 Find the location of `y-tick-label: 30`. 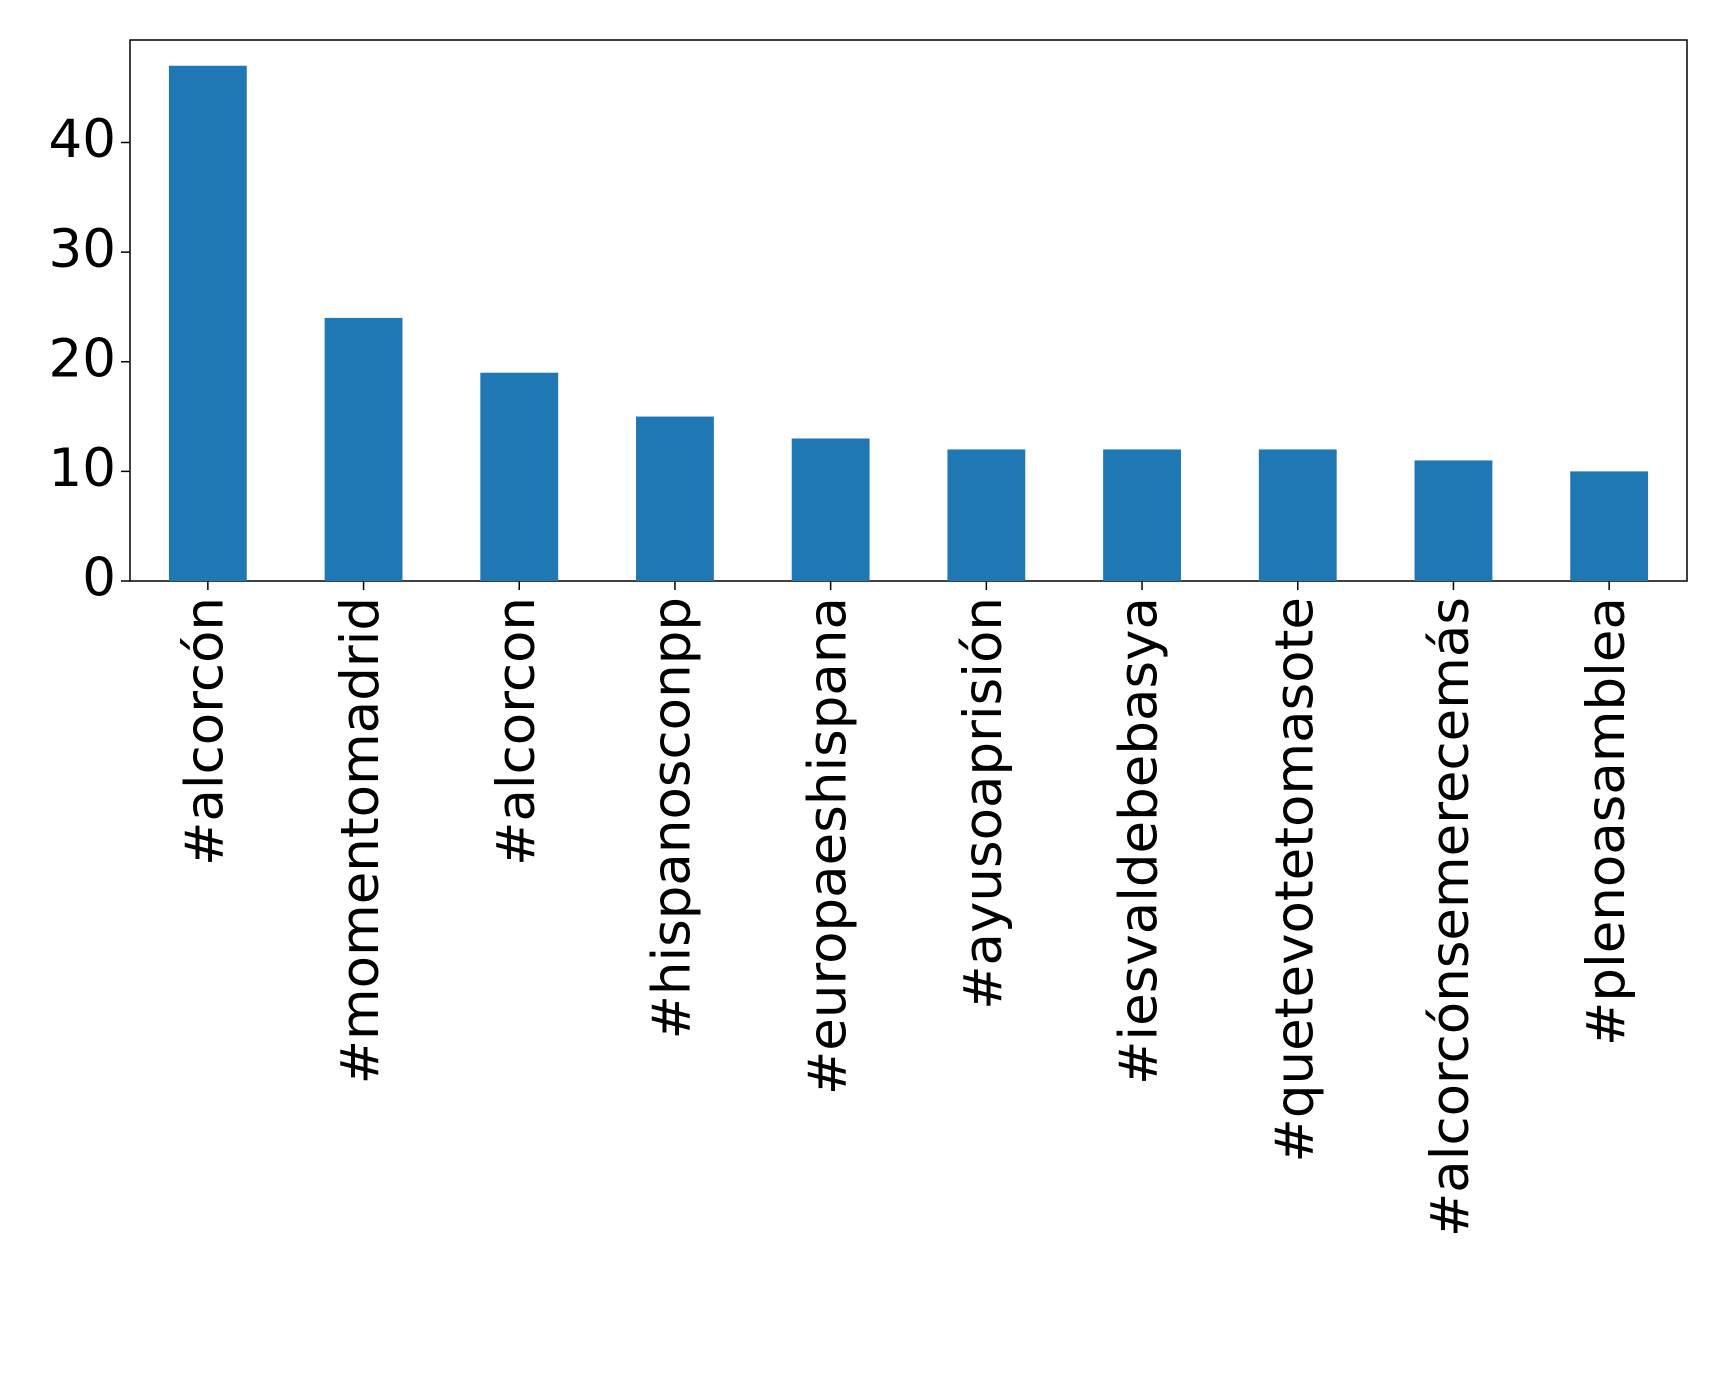

y-tick-label: 30 is located at coordinates (82, 249).